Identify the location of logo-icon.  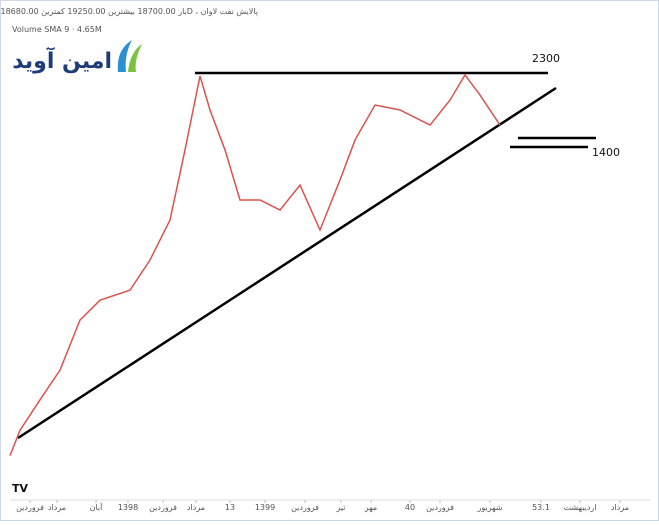
(129, 56).